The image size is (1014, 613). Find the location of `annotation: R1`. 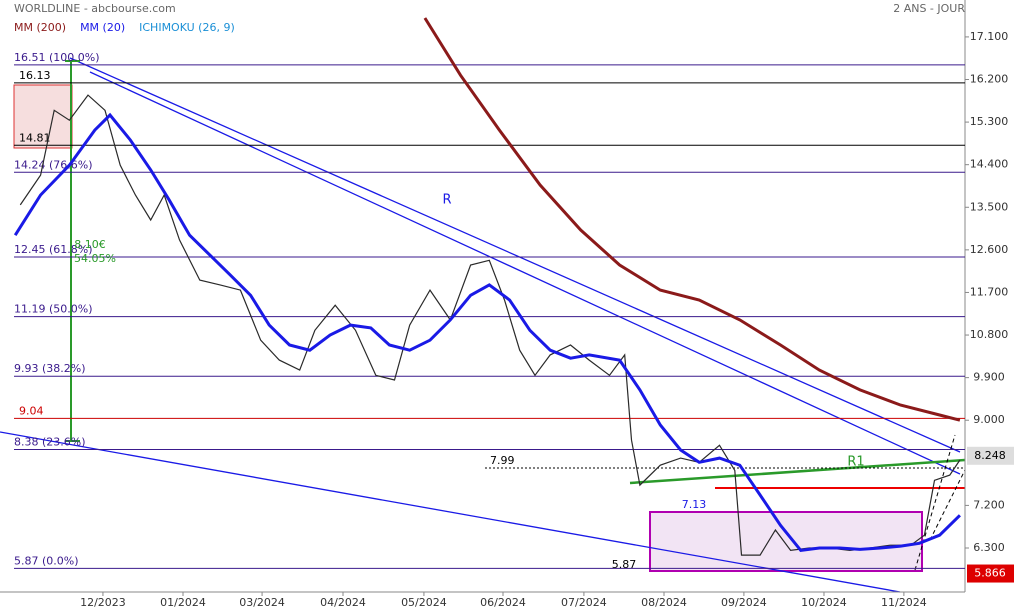

annotation: R1 is located at coordinates (855, 462).